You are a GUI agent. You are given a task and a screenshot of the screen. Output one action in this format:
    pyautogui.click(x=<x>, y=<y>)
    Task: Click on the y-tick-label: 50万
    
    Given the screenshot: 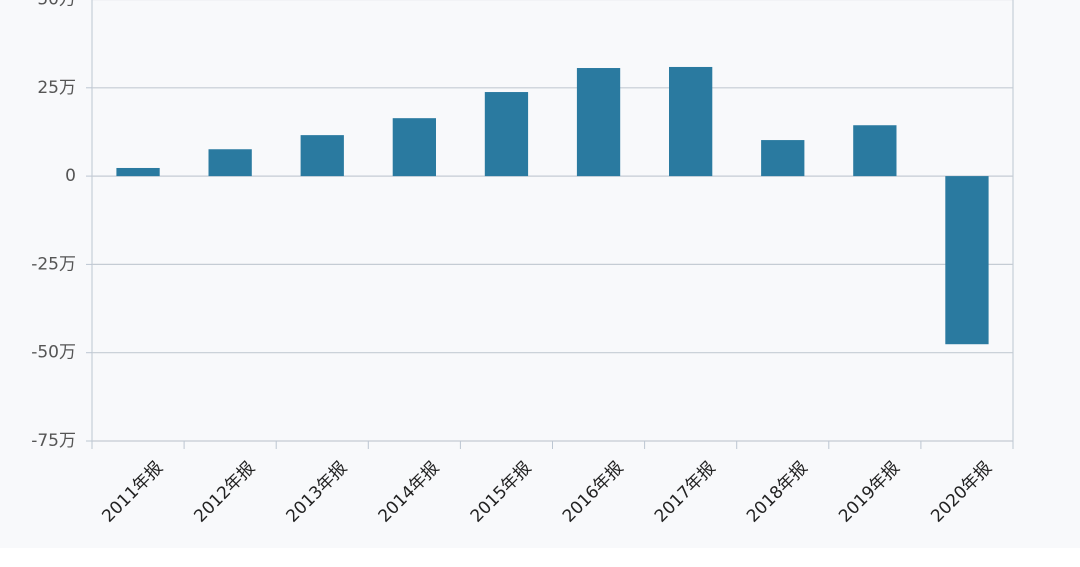 What is the action you would take?
    pyautogui.click(x=56, y=5)
    